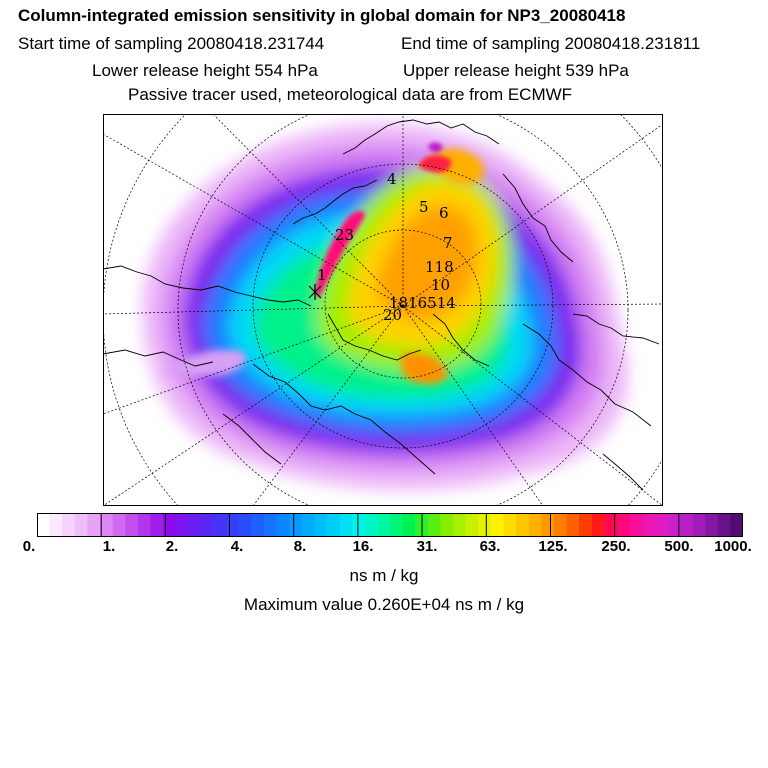  I want to click on map-label-23: 23, so click(344, 235).